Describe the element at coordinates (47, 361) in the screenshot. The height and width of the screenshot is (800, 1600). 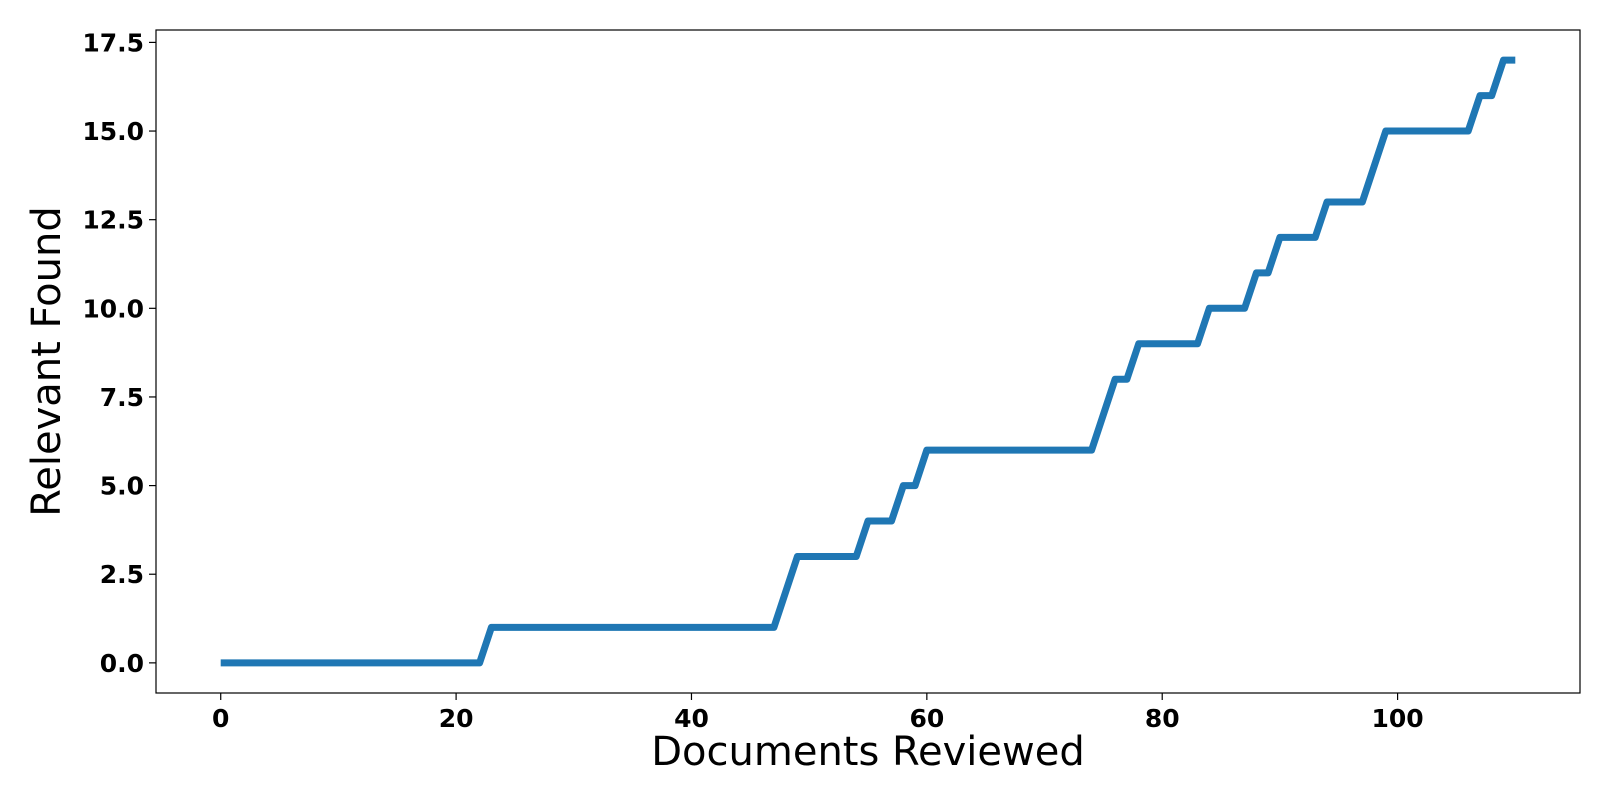
I see `y-axis-label: Relevant Found` at that location.